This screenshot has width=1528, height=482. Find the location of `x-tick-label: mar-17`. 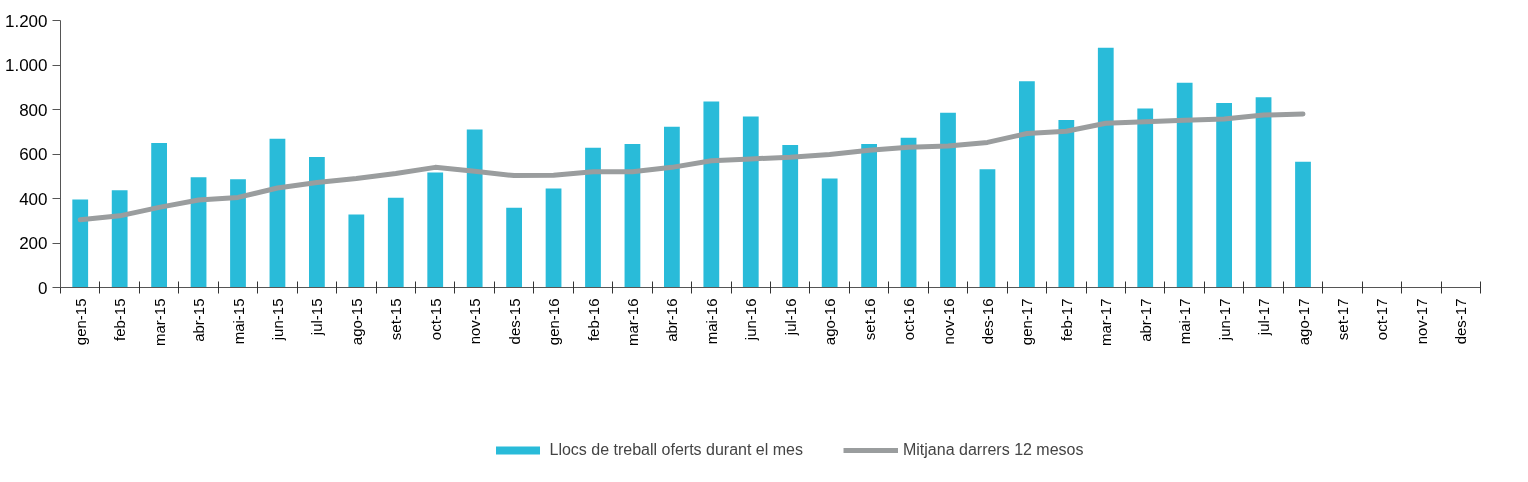

x-tick-label: mar-17 is located at coordinates (1106, 322).